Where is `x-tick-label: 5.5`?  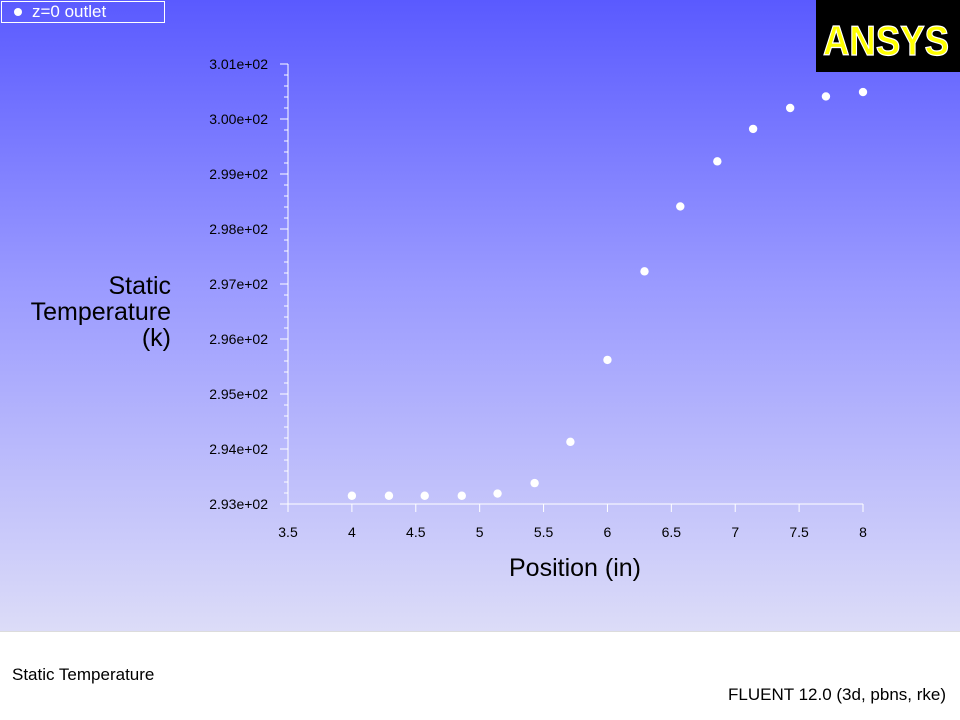 x-tick-label: 5.5 is located at coordinates (544, 532).